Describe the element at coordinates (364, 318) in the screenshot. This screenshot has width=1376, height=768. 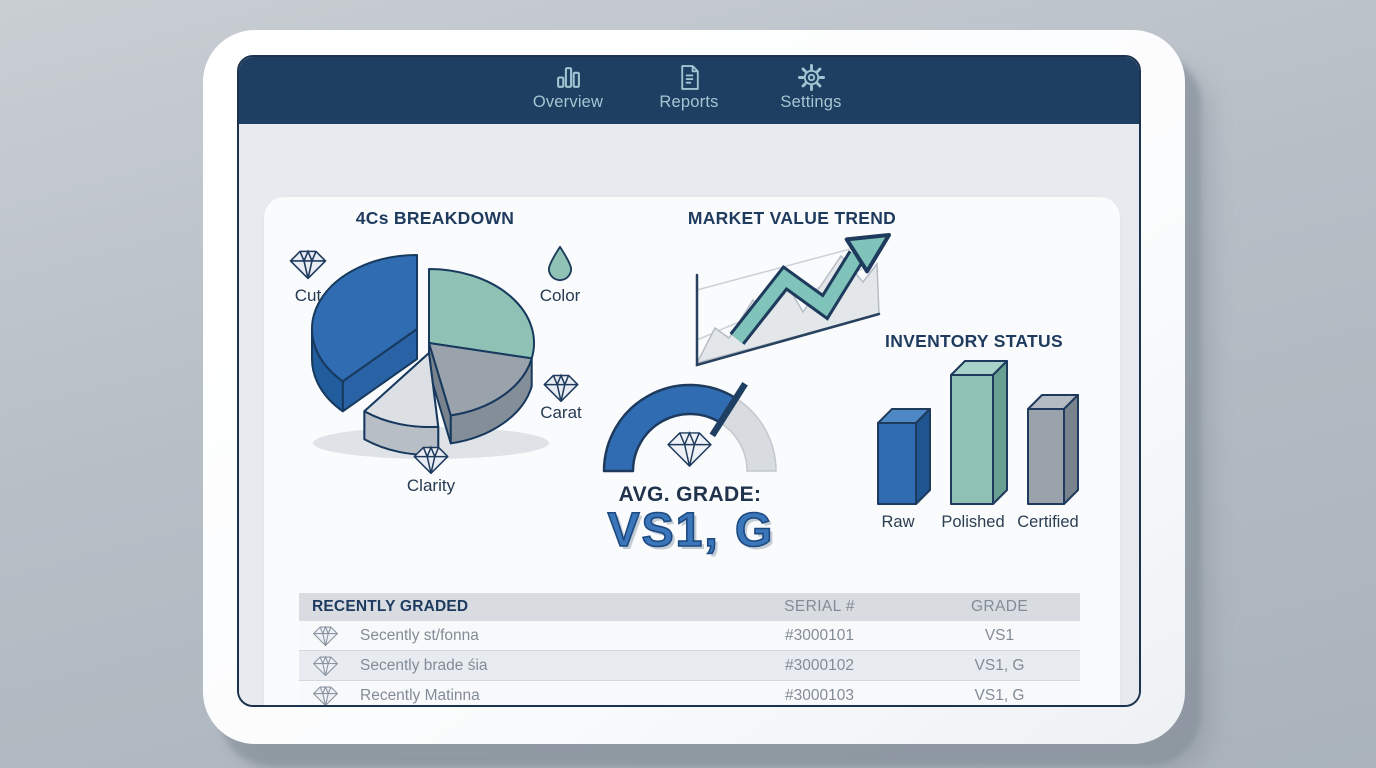
I see `pie-slice-cut` at that location.